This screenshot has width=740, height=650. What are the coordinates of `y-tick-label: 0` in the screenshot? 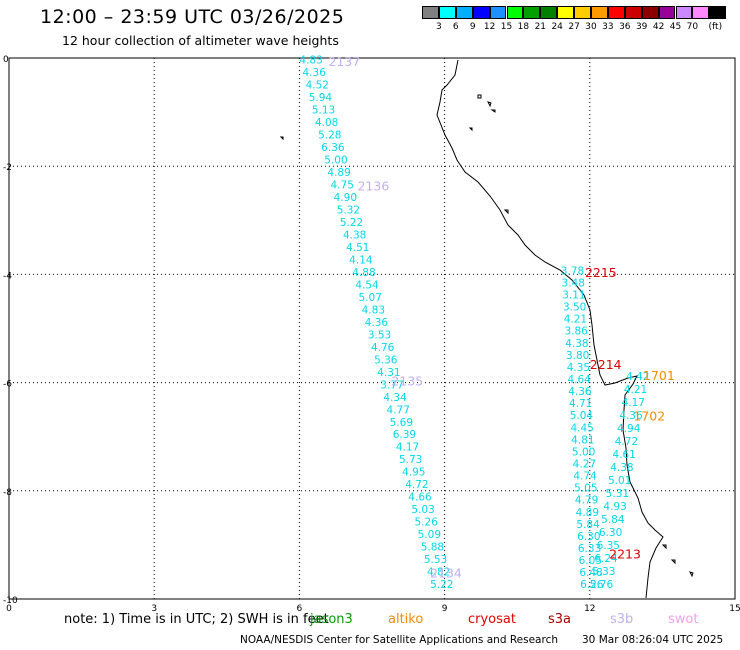 It's located at (6, 60).